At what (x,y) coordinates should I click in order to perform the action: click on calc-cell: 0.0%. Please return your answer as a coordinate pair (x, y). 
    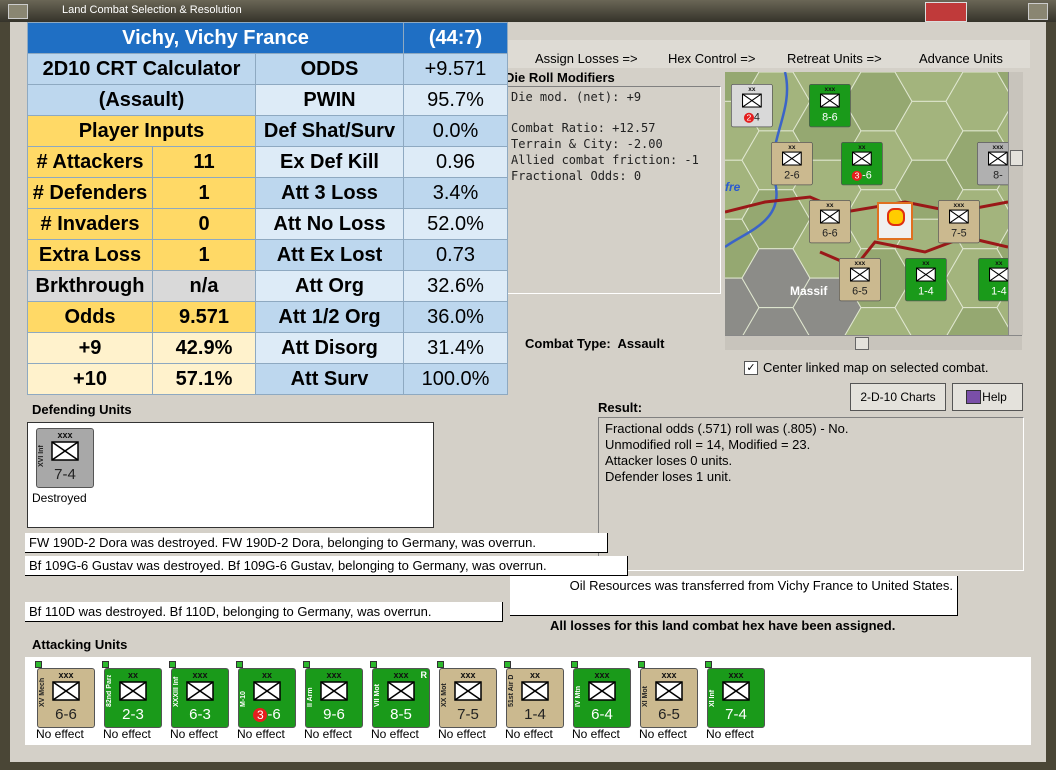
    Looking at the image, I should click on (455, 131).